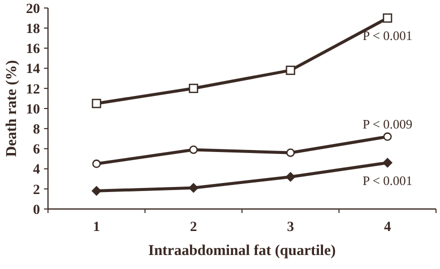 Image resolution: width=440 pixels, height=269 pixels. Describe the element at coordinates (33, 90) in the screenshot. I see `y-tick-label: 12` at that location.